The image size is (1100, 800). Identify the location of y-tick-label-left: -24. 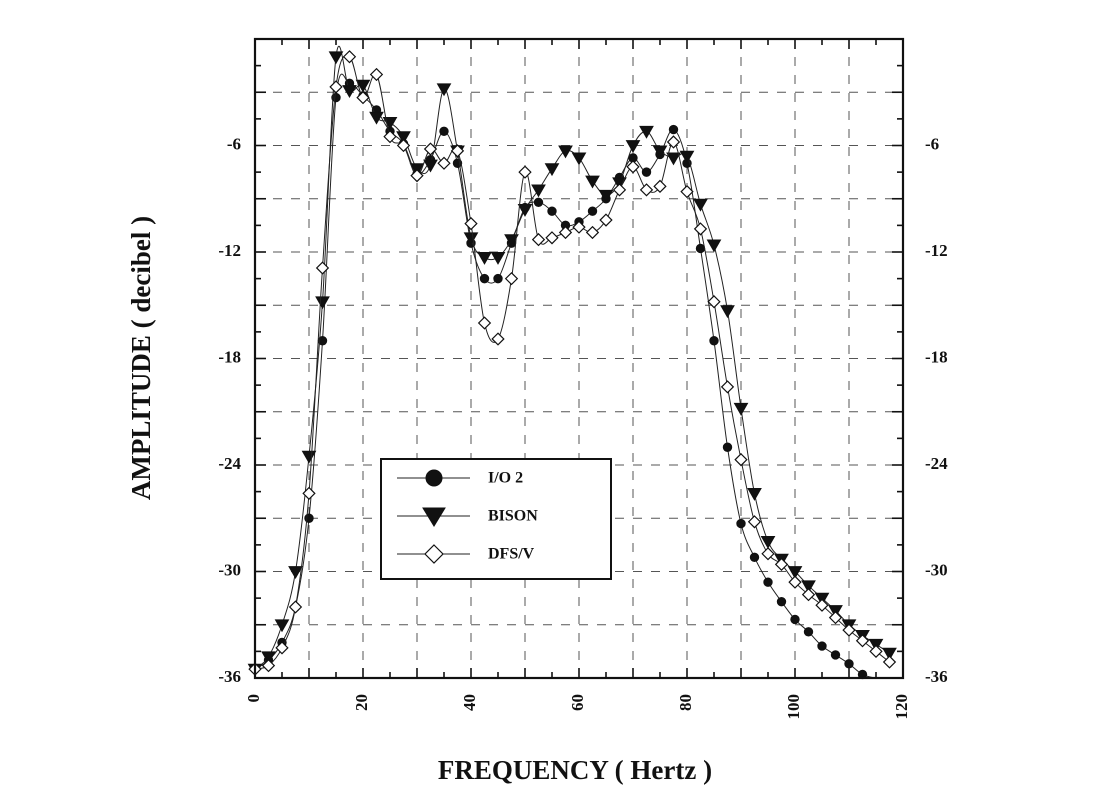
(229, 463).